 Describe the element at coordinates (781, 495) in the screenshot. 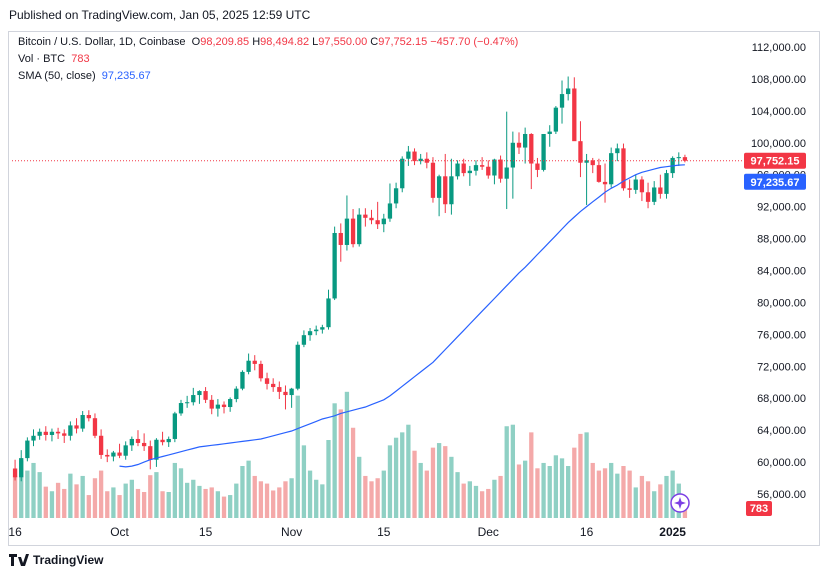

I see `y-tick-label: 56,000.00` at that location.